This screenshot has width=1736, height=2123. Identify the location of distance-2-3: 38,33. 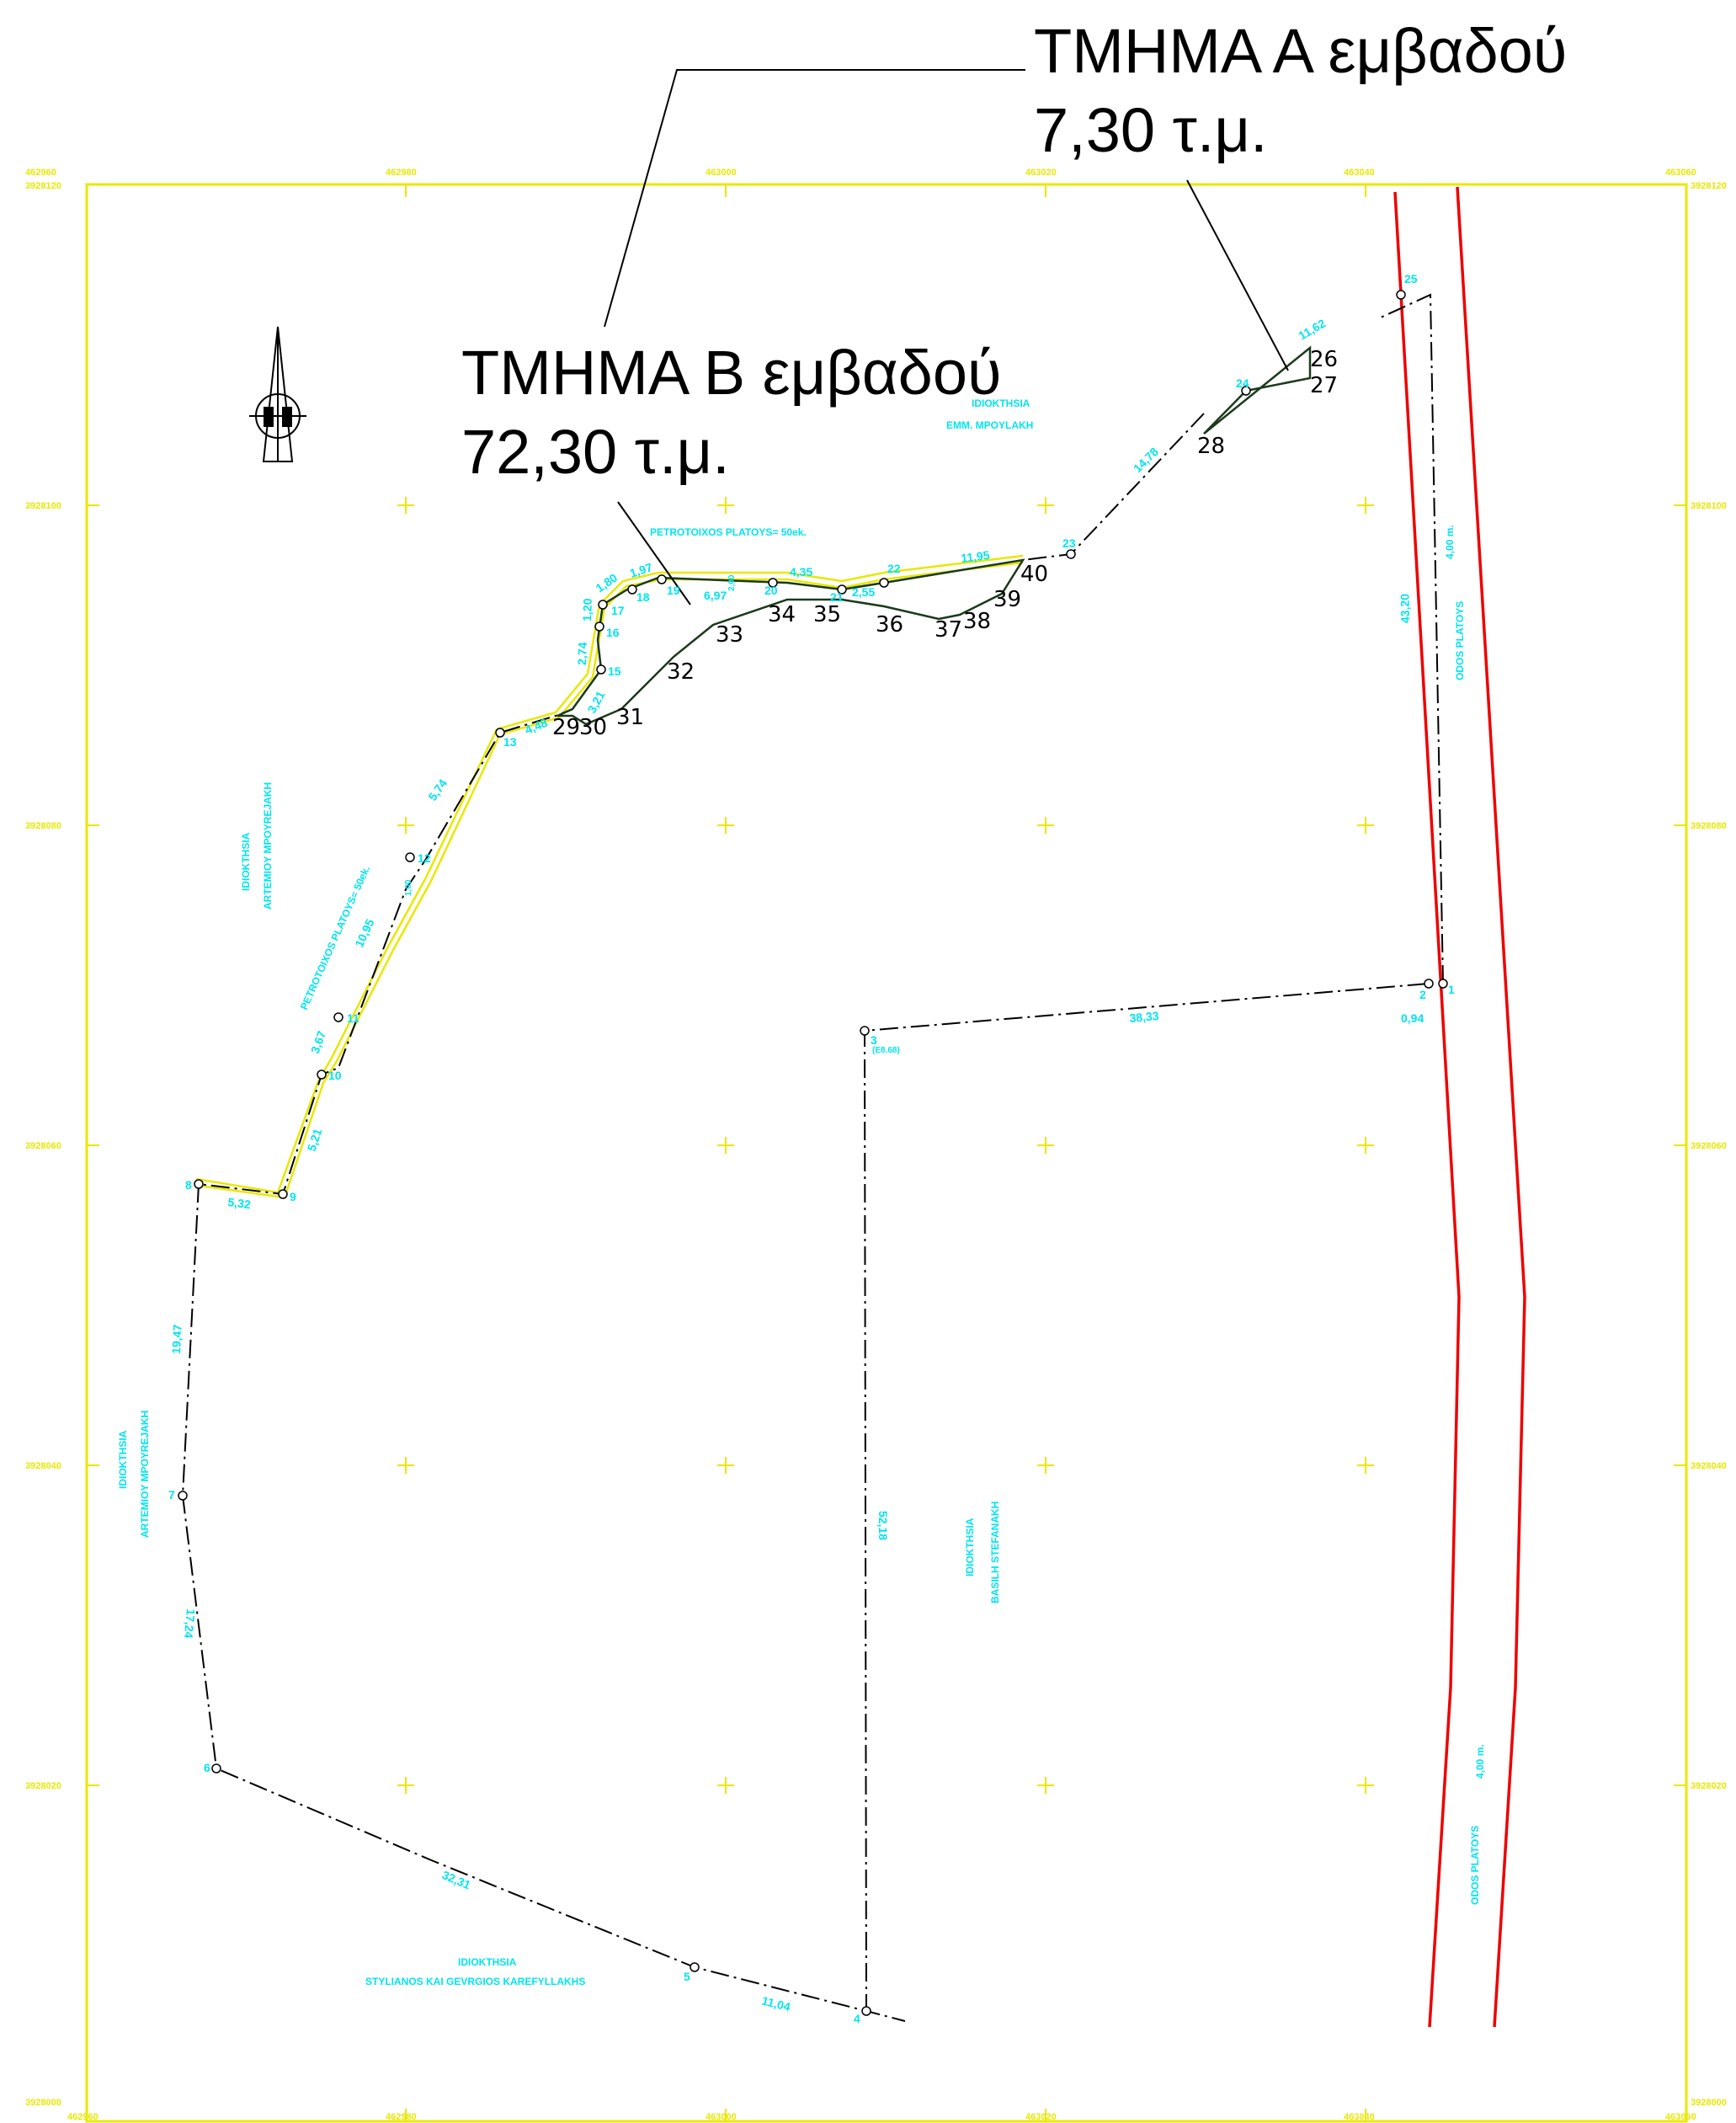
(1144, 1017).